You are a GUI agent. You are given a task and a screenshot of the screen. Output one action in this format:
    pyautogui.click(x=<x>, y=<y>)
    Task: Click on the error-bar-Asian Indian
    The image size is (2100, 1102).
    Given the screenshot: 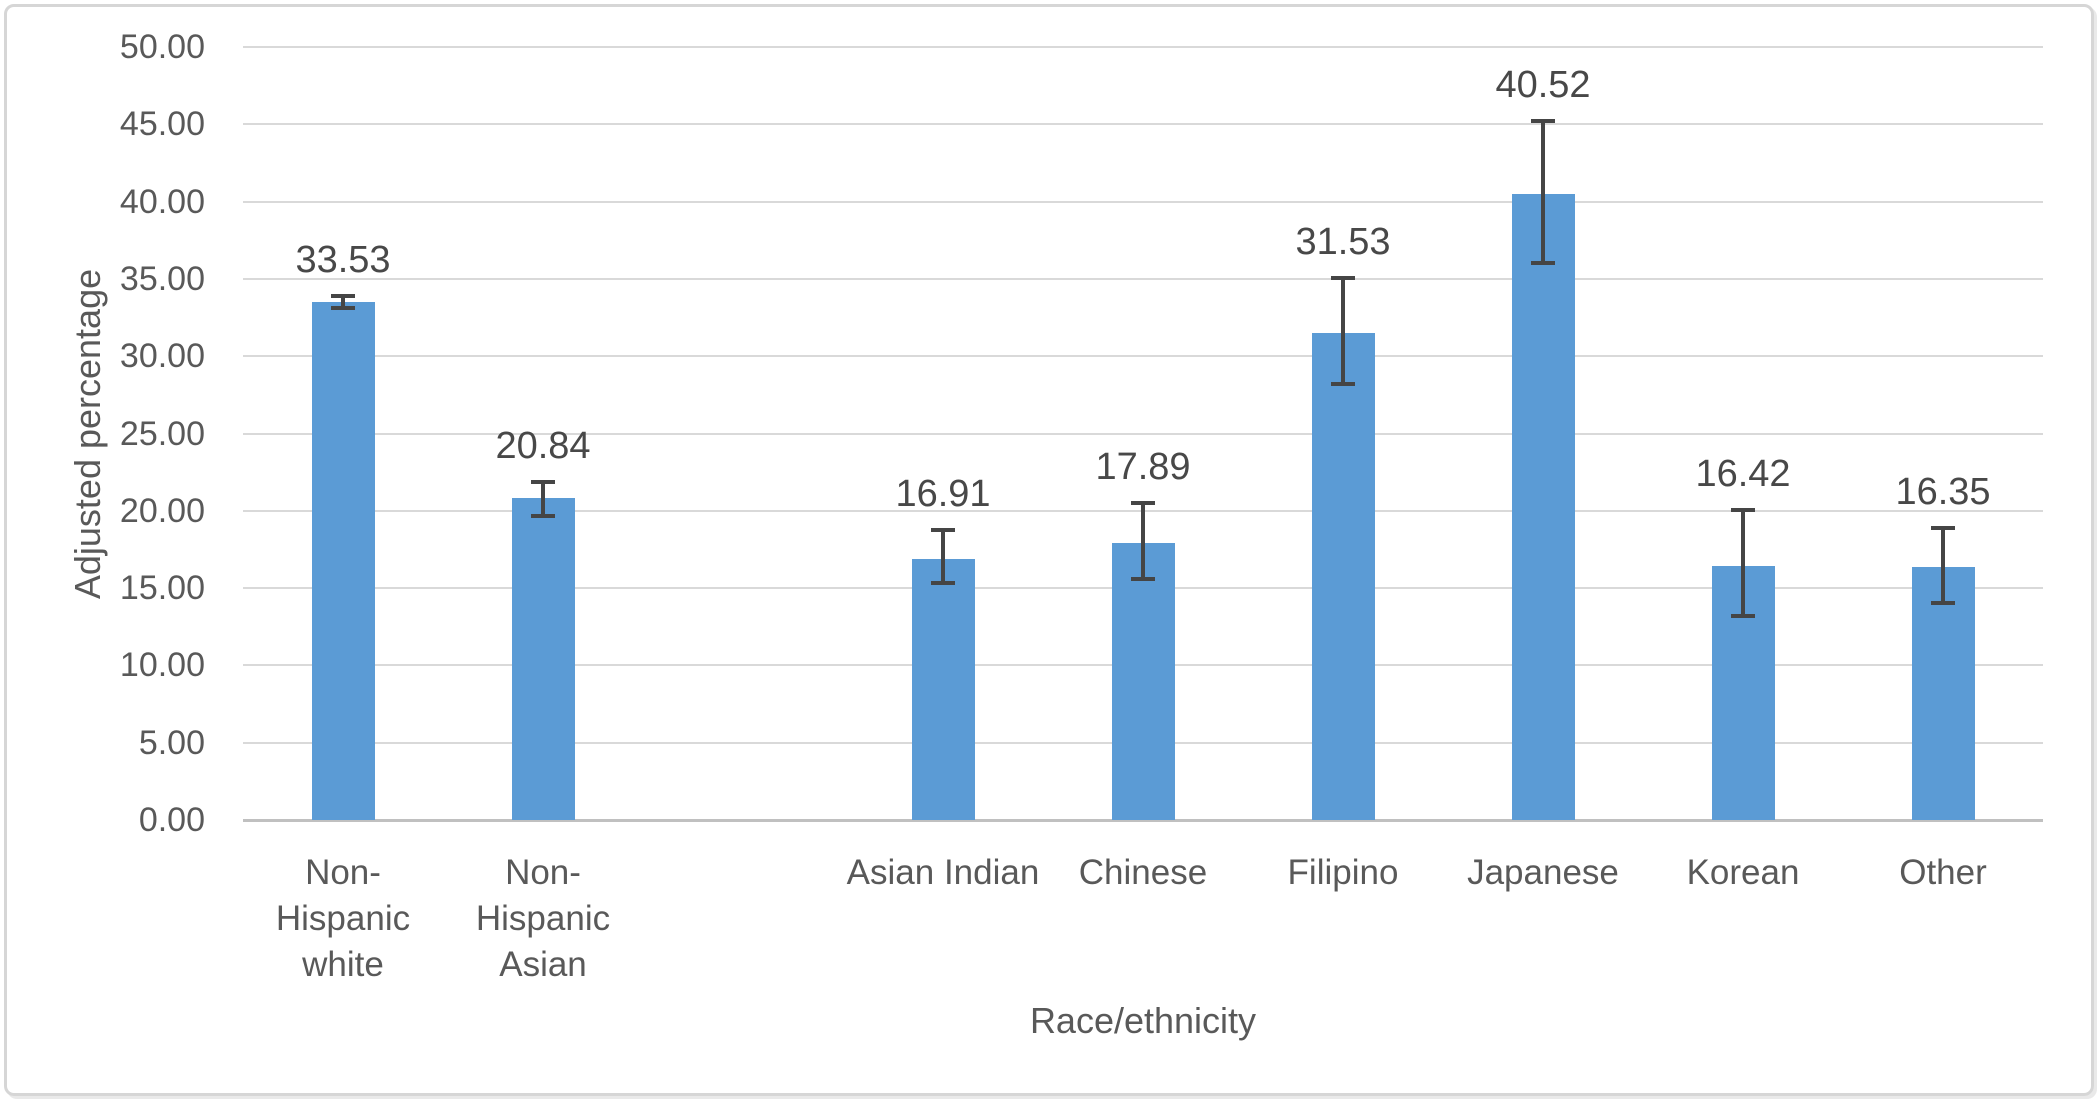 What is the action you would take?
    pyautogui.click(x=943, y=556)
    